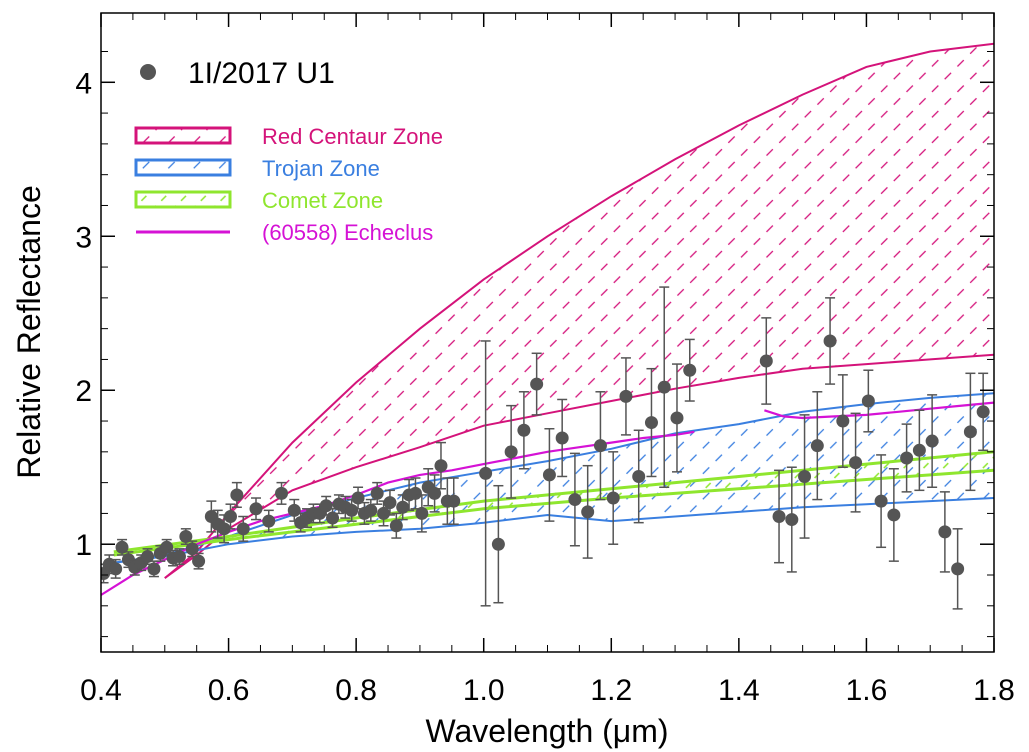 This screenshot has height=752, width=1029. Describe the element at coordinates (546, 731) in the screenshot. I see `x-axis-title: Wavelength (μm)` at that location.